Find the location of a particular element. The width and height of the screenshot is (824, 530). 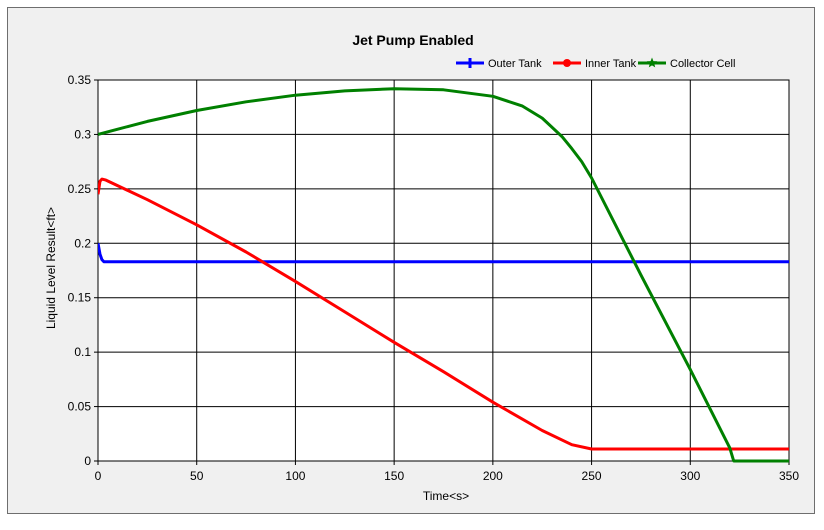

y-tick-label: 0.3 is located at coordinates (82, 134).